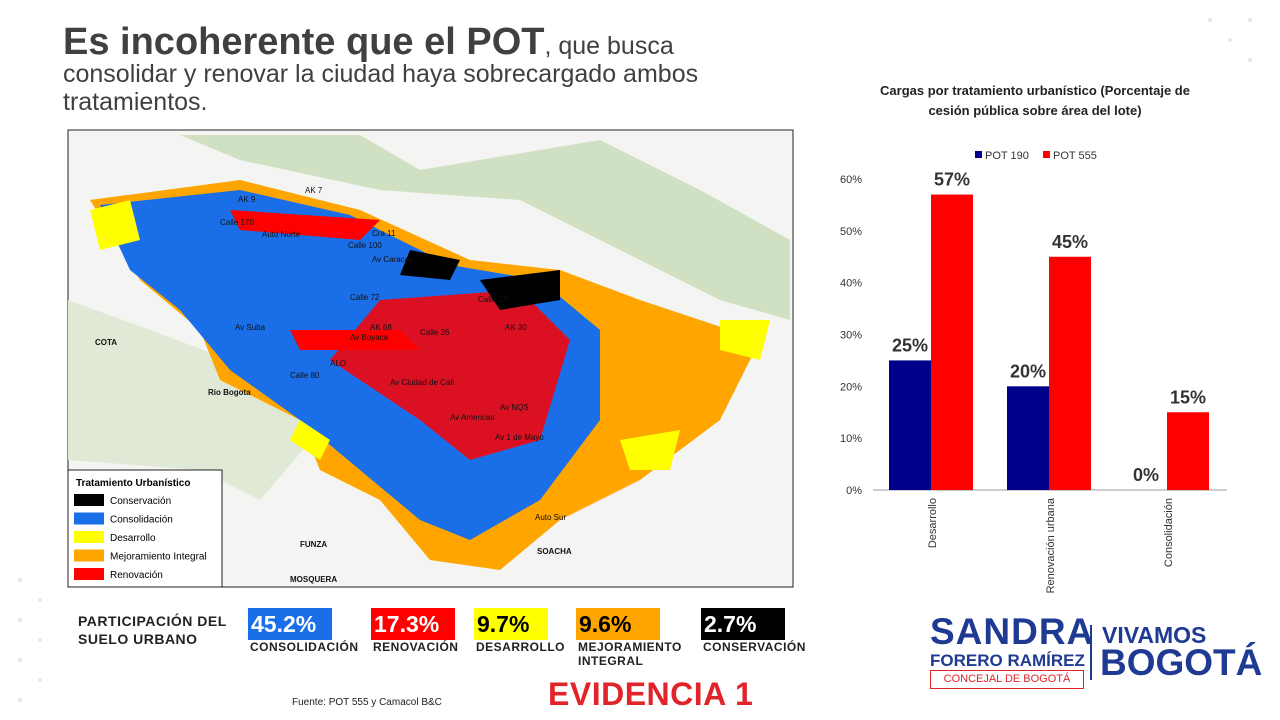 The image size is (1280, 720). I want to click on map-place-label: Calle 72, so click(365, 297).